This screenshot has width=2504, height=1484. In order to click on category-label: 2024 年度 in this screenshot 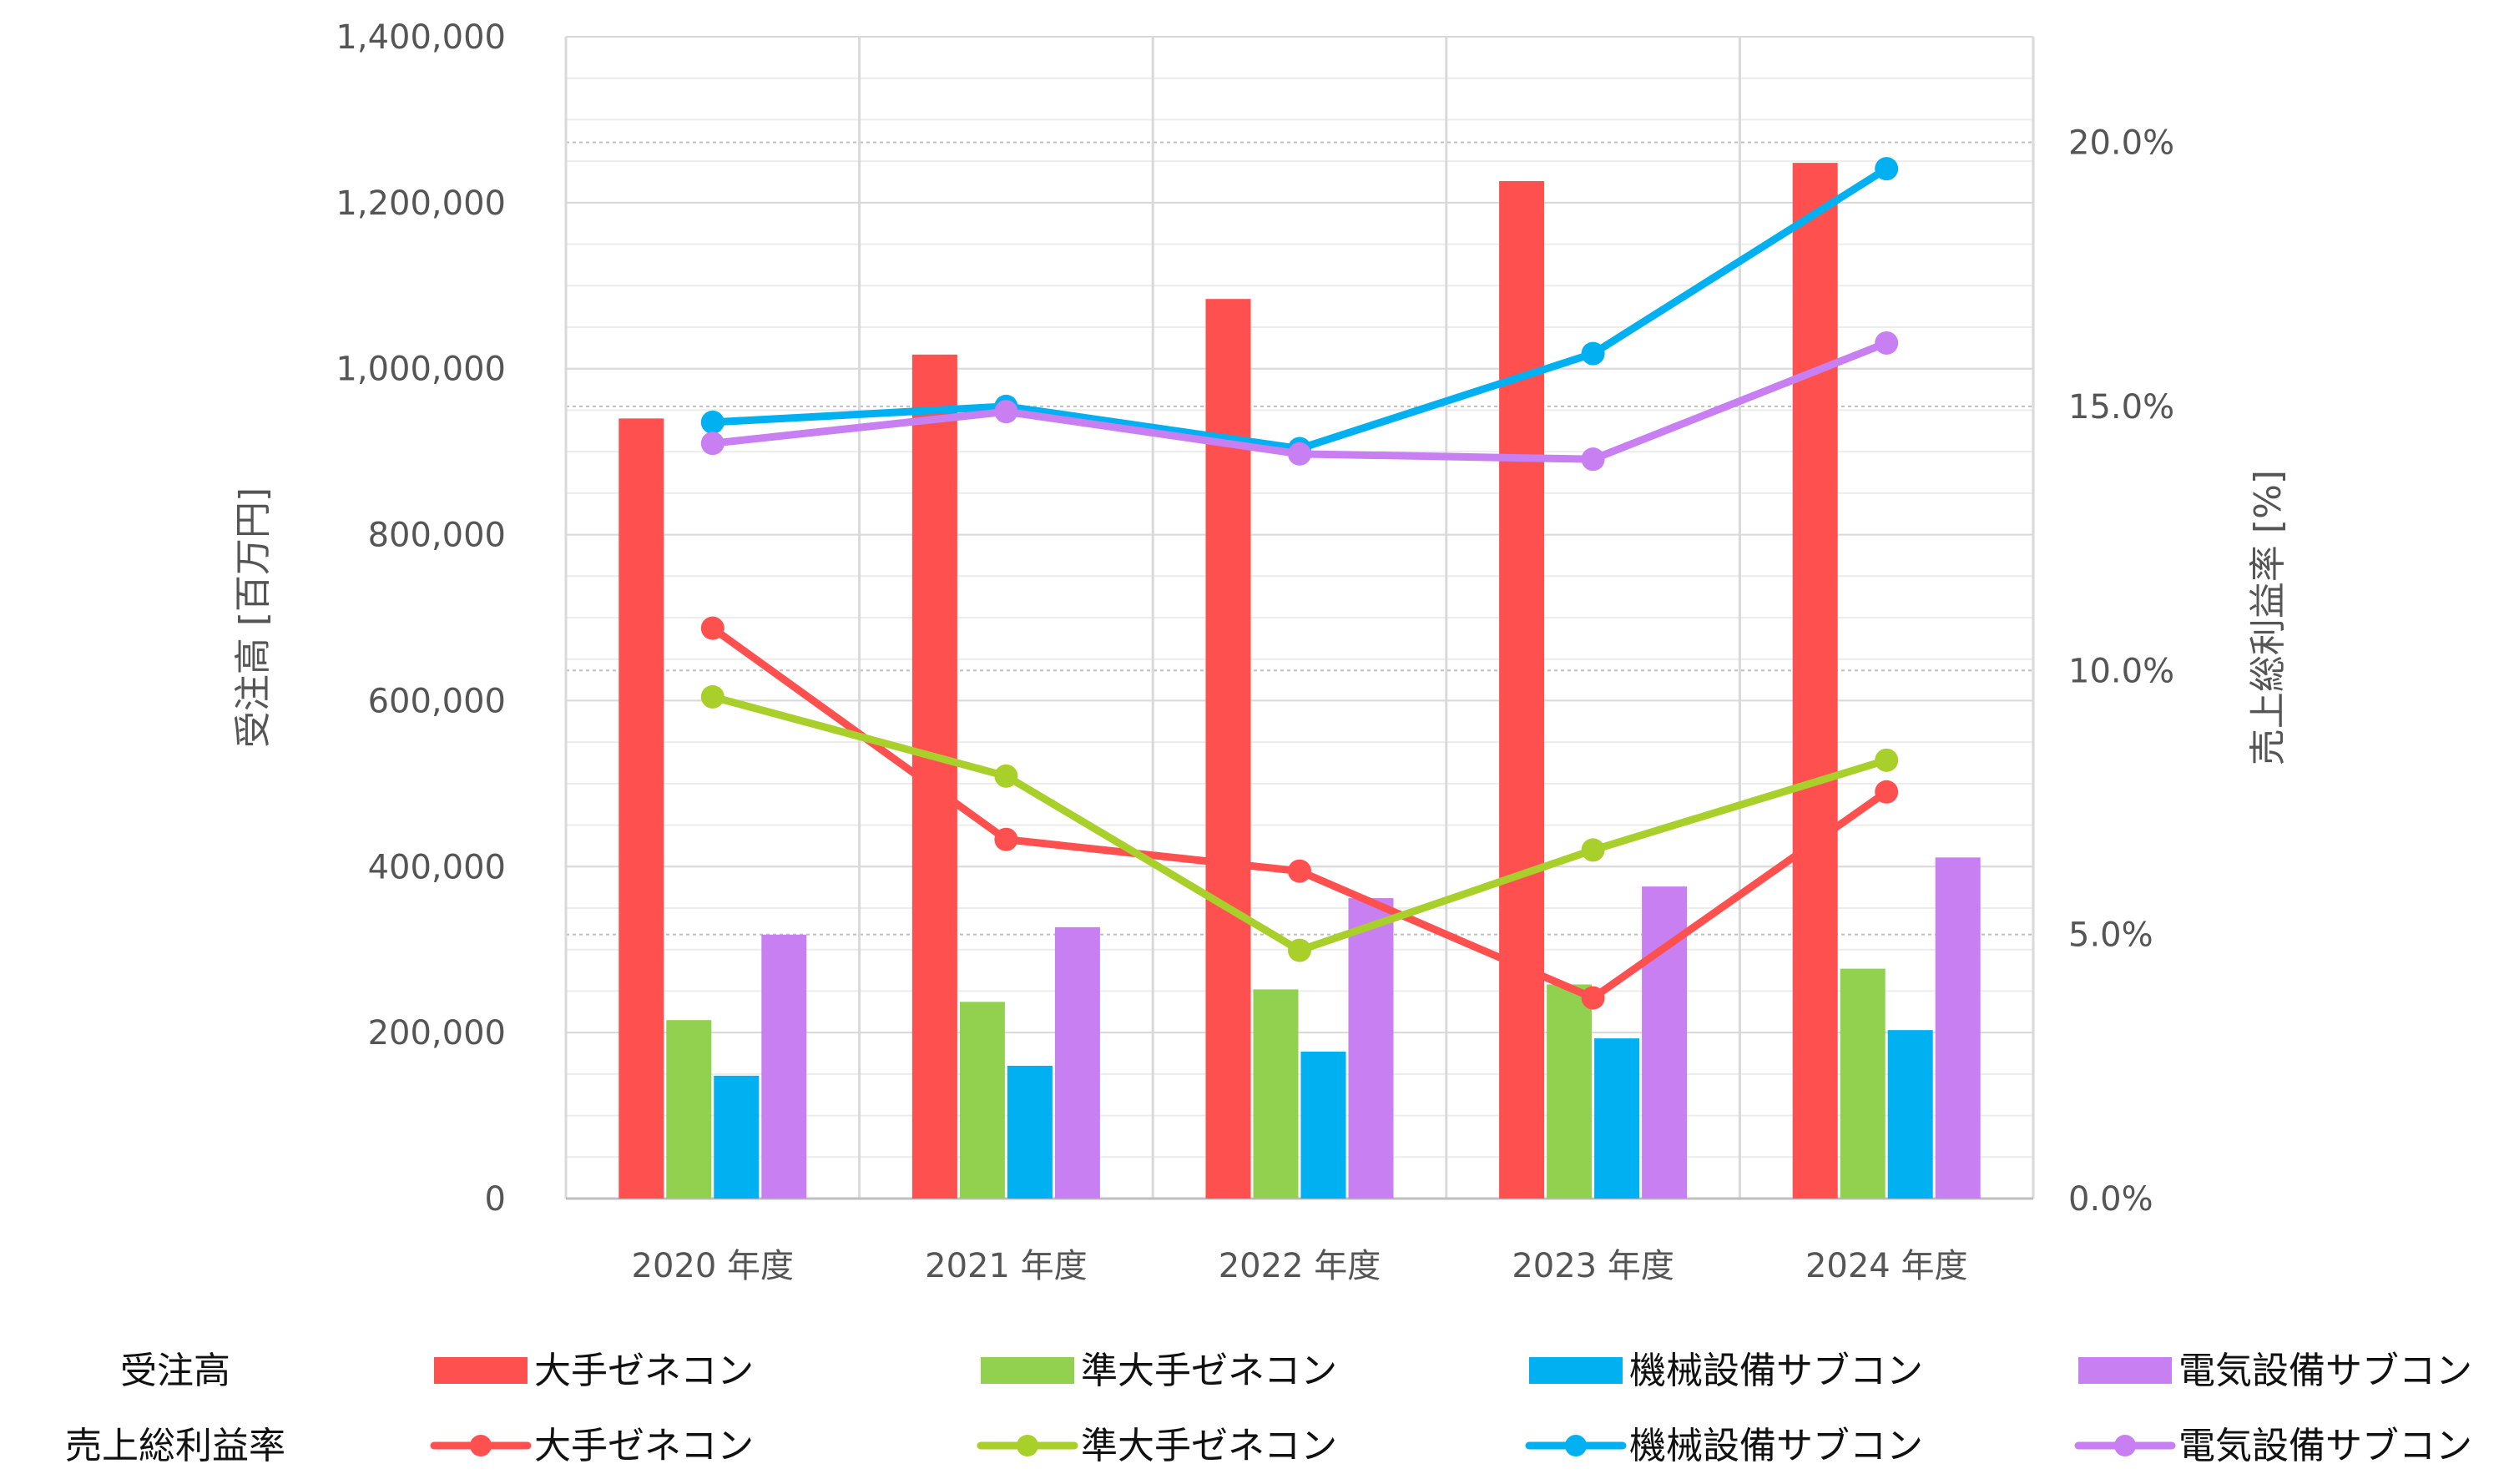, I will do `click(1886, 1266)`.